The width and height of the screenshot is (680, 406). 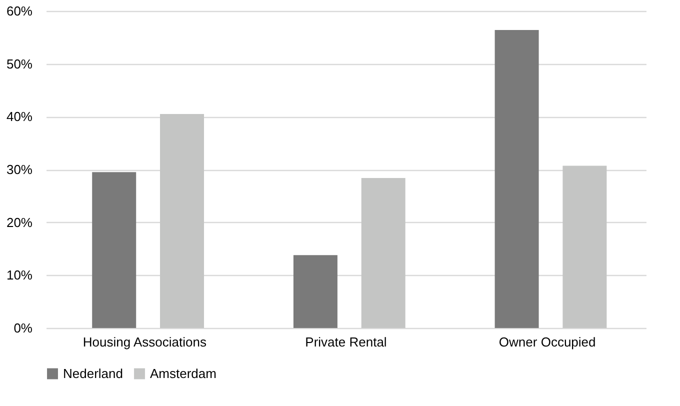 I want to click on x-tick-label: Private Rental, so click(x=346, y=342).